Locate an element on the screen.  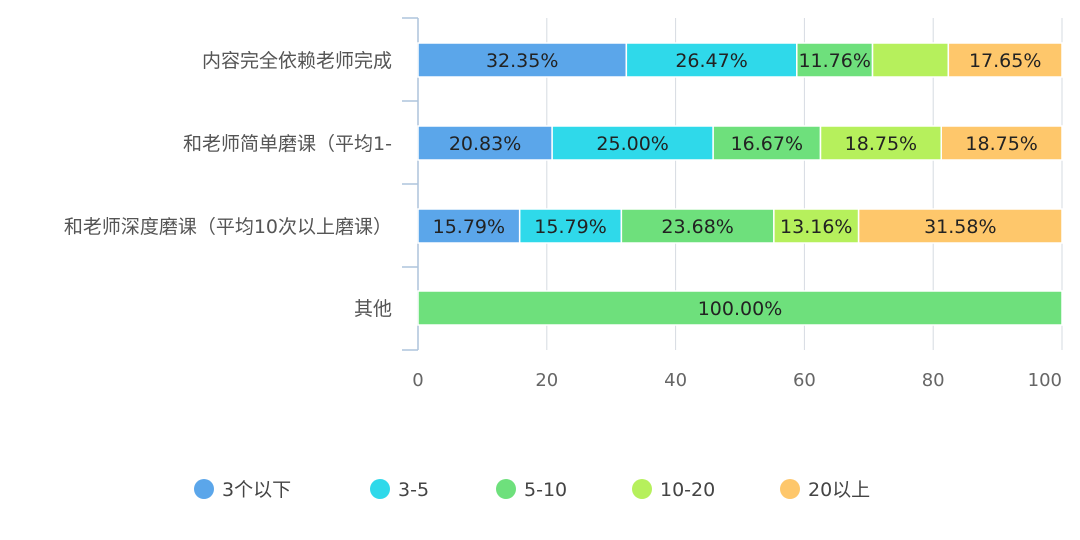
data-label: 16.67% is located at coordinates (767, 144).